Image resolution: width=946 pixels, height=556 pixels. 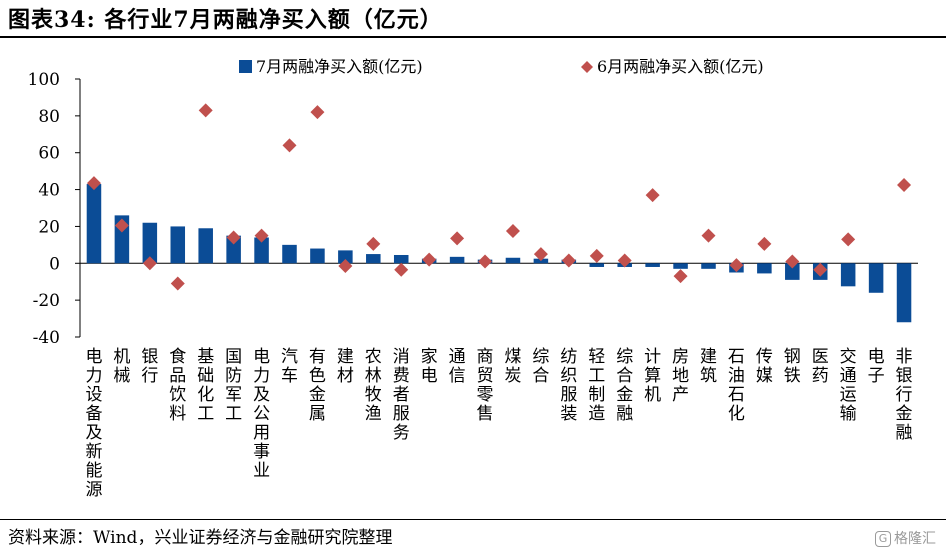 I want to click on x-tick-label: 石油石化, so click(x=736, y=385).